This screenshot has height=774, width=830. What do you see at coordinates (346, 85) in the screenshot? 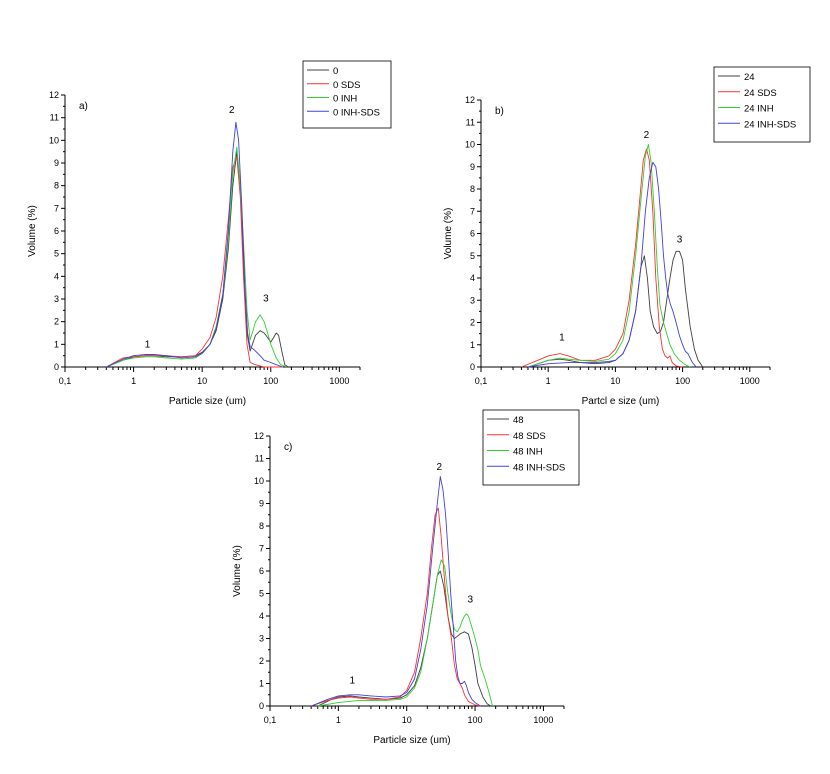
I see `legend-entry: 0 SDS` at bounding box center [346, 85].